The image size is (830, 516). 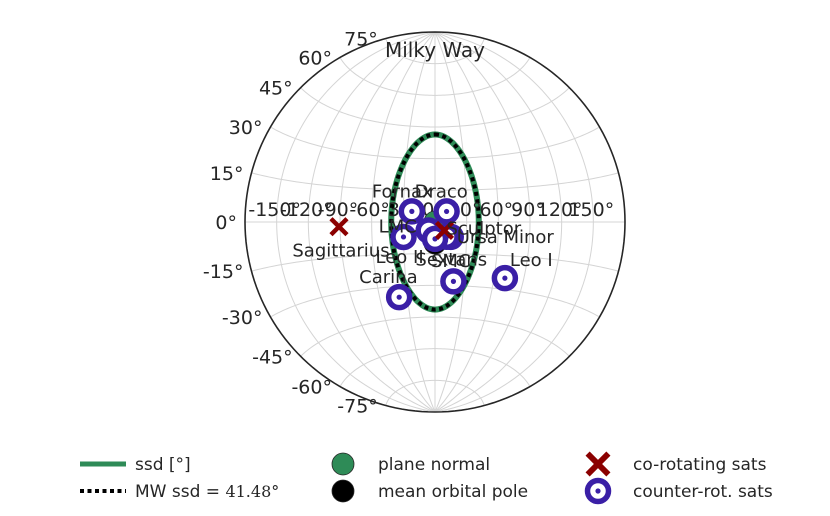 I want to click on latitude-tick-label: 75°, so click(x=361, y=39).